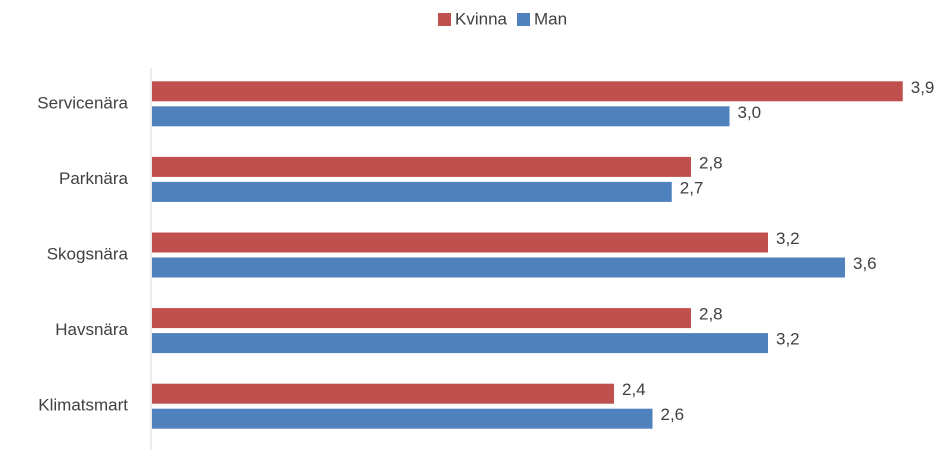 This screenshot has width=948, height=450. Describe the element at coordinates (88, 253) in the screenshot. I see `y-tick-label: Skogsnära` at that location.